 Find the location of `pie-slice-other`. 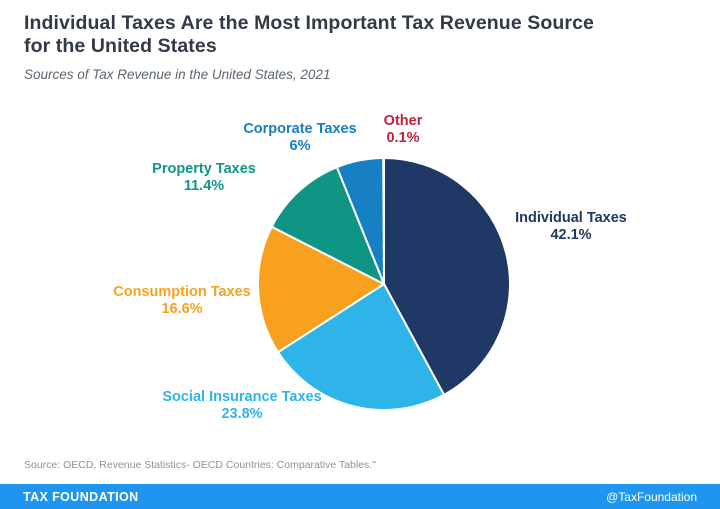

pie-slice-other is located at coordinates (383, 221).